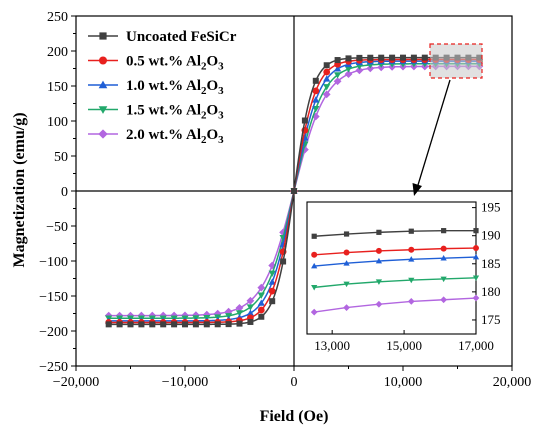 The image size is (550, 434). What do you see at coordinates (76, 382) in the screenshot?
I see `x-tick-label: −20,000` at bounding box center [76, 382].